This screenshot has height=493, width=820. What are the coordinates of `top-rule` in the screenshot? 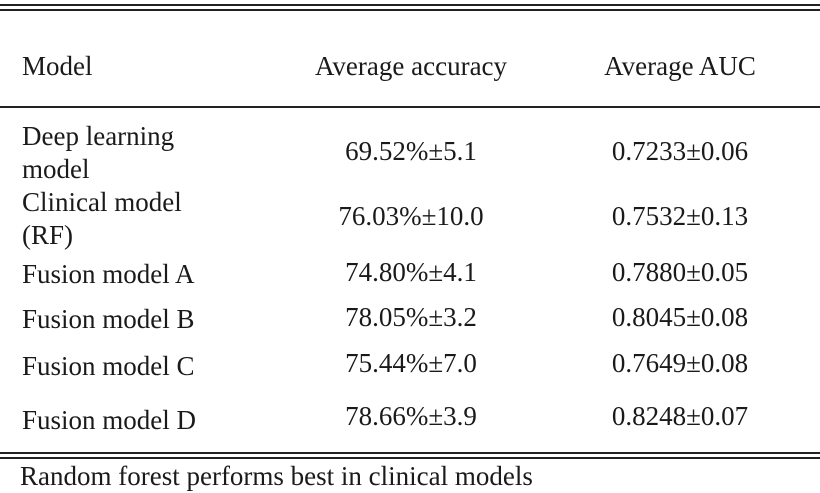 It's located at (410, 5).